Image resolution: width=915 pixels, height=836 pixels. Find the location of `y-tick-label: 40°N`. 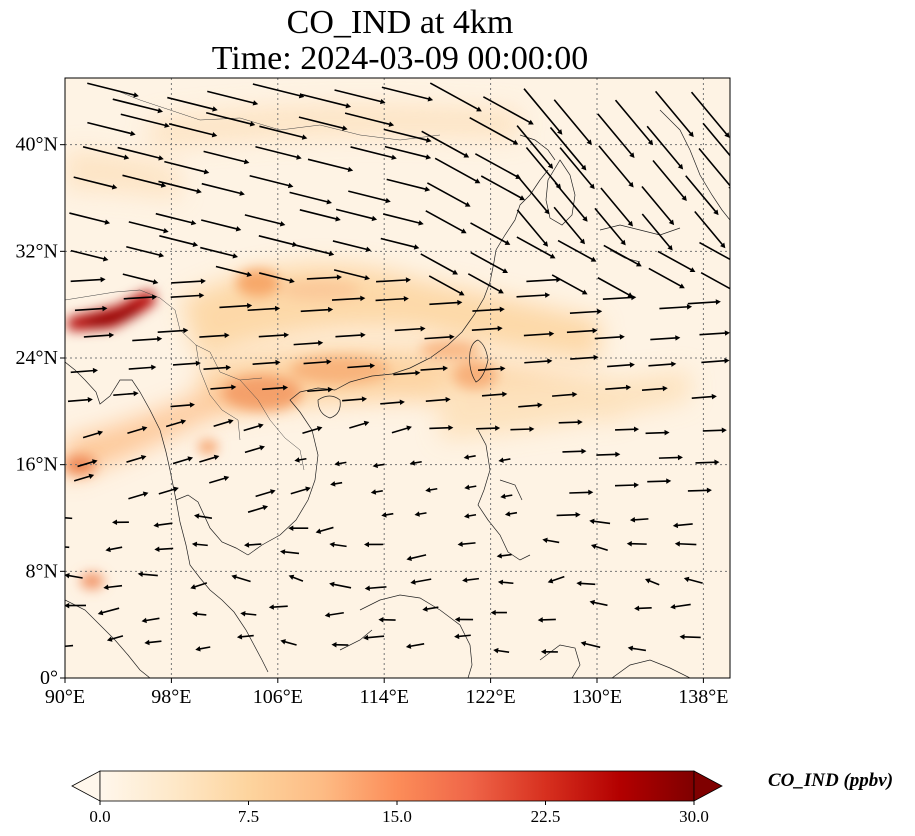

y-tick-label: 40°N is located at coordinates (37, 145).